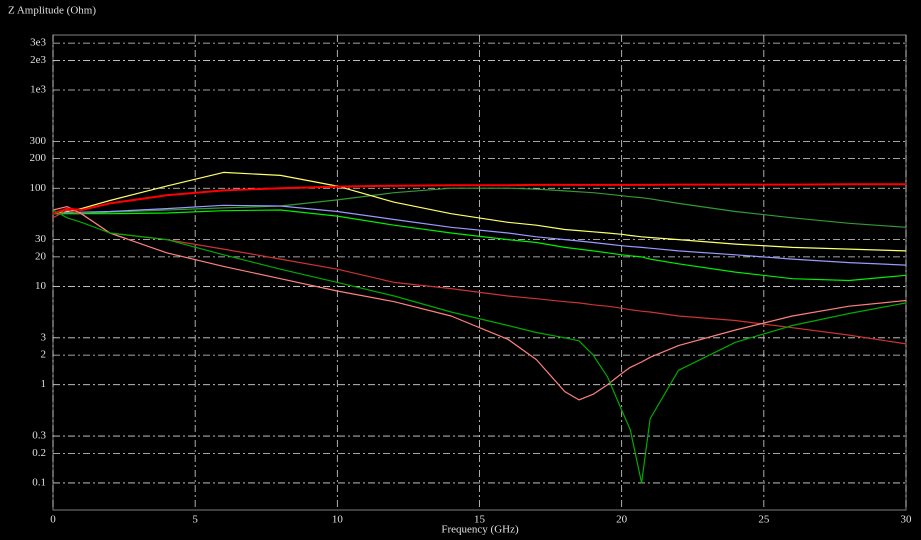 This screenshot has width=921, height=540. Describe the element at coordinates (907, 520) in the screenshot. I see `x-tick-label: 30` at that location.